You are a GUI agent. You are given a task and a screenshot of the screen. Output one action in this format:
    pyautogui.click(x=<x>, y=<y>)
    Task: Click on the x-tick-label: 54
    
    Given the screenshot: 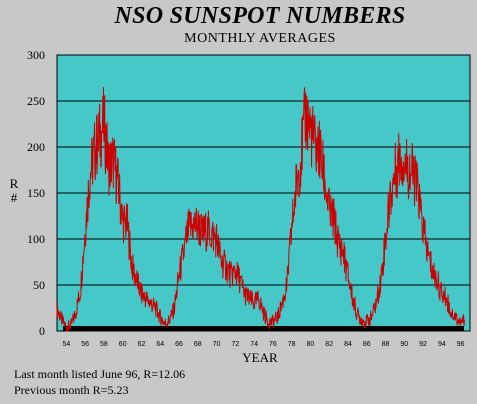 What is the action you would take?
    pyautogui.click(x=66, y=344)
    